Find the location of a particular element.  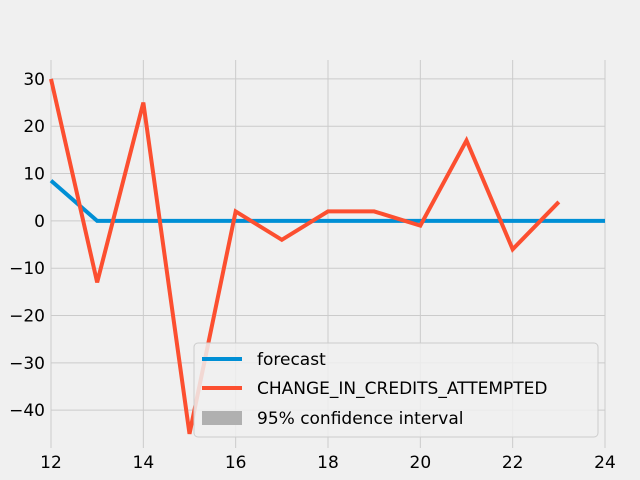

x-tick-label: 24 is located at coordinates (605, 463).